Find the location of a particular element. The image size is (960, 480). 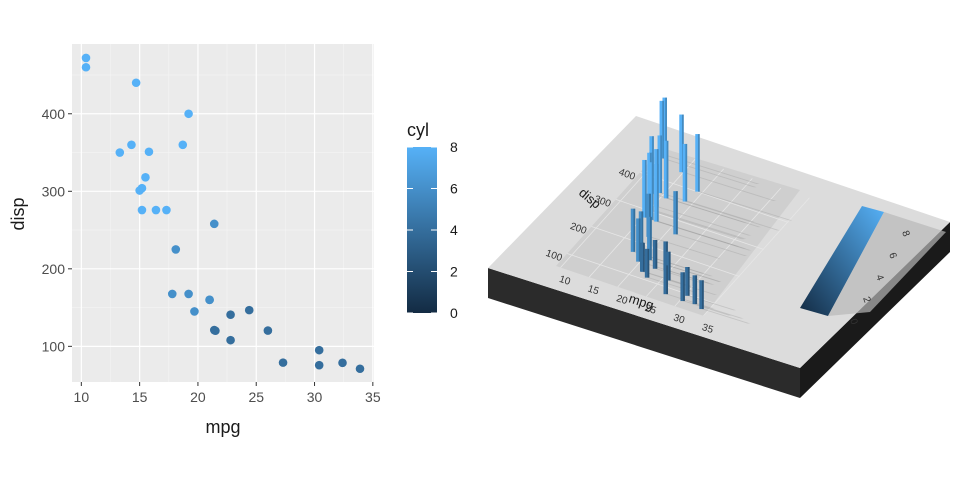

iso-y-tick-label: 100 is located at coordinates (554, 256).